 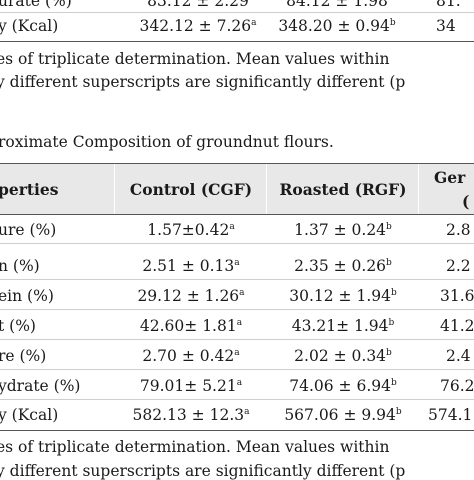 I want to click on header-properties: perties, so click(x=29, y=189).